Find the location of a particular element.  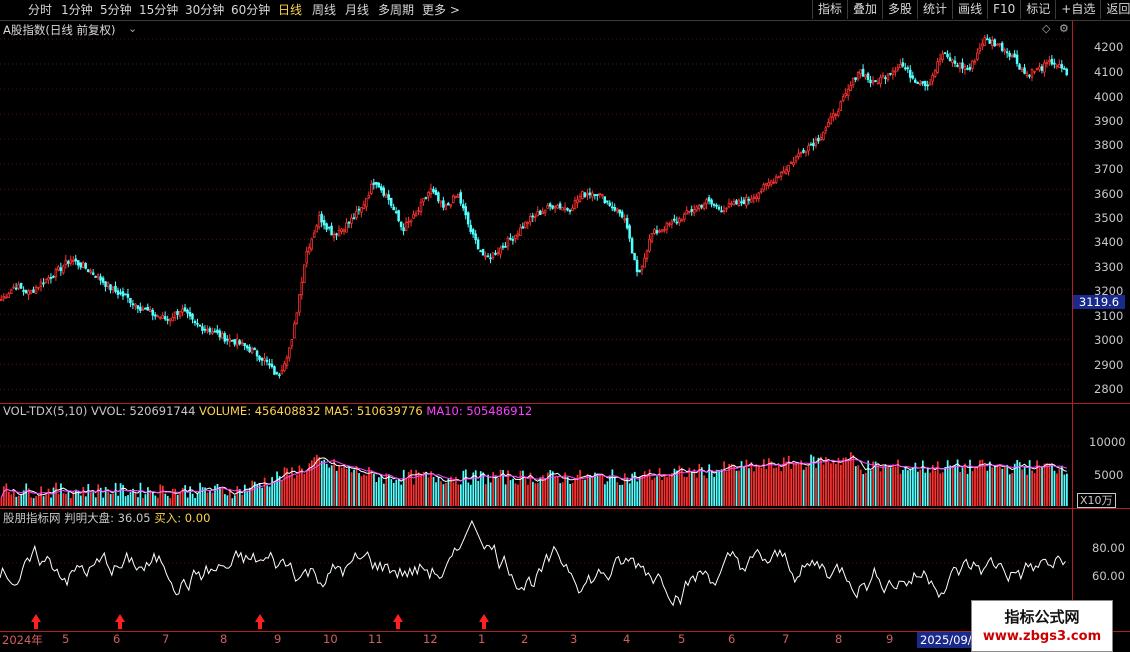

period-tab-multi: 多周期 is located at coordinates (396, 10).